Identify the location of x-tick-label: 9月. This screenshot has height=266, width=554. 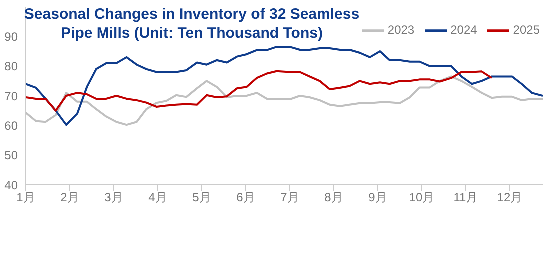
(378, 197).